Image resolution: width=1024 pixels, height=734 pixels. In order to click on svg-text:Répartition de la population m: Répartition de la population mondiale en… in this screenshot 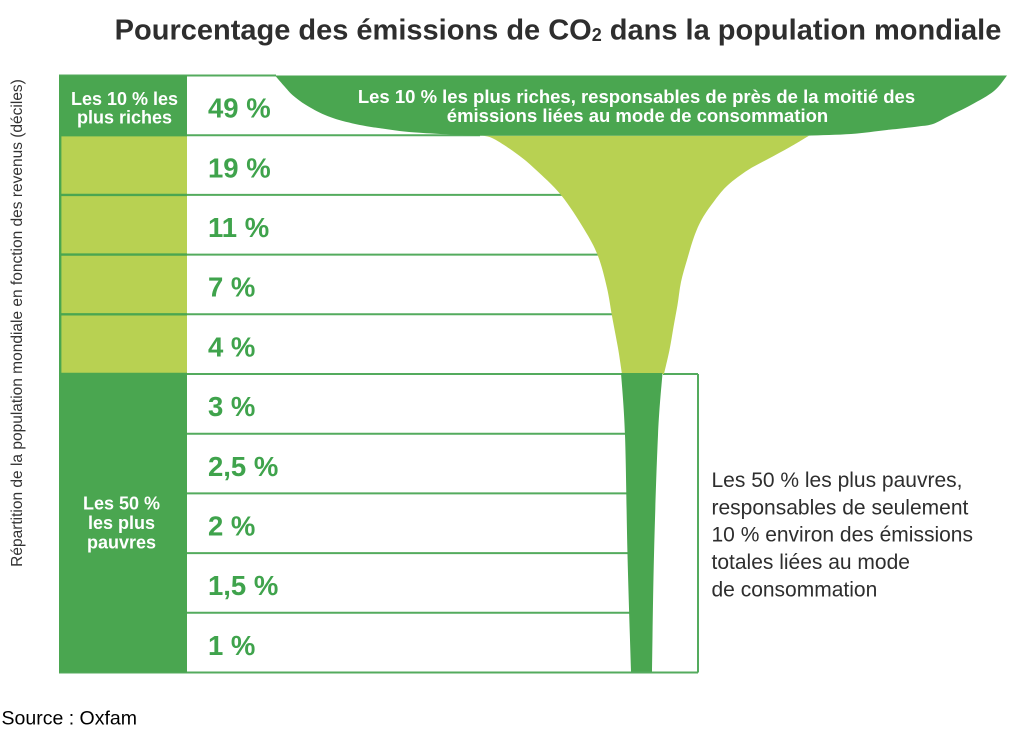, I will do `click(17, 323)`.